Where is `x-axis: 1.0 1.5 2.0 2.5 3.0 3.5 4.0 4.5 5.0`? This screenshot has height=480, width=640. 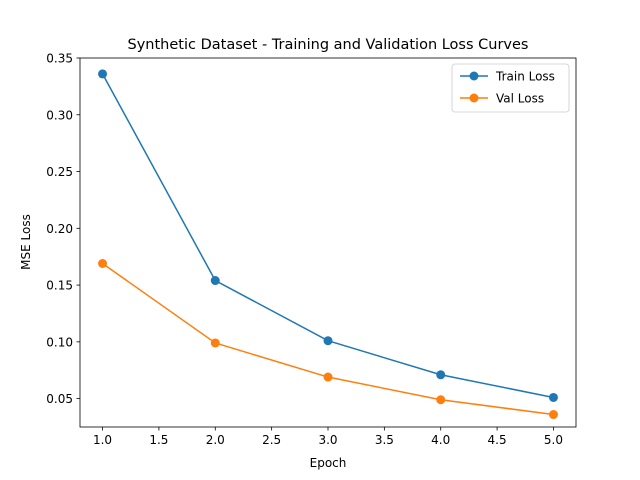 x-axis: 1.0 1.5 2.0 2.5 3.0 3.5 4.0 4.5 5.0 is located at coordinates (328, 437).